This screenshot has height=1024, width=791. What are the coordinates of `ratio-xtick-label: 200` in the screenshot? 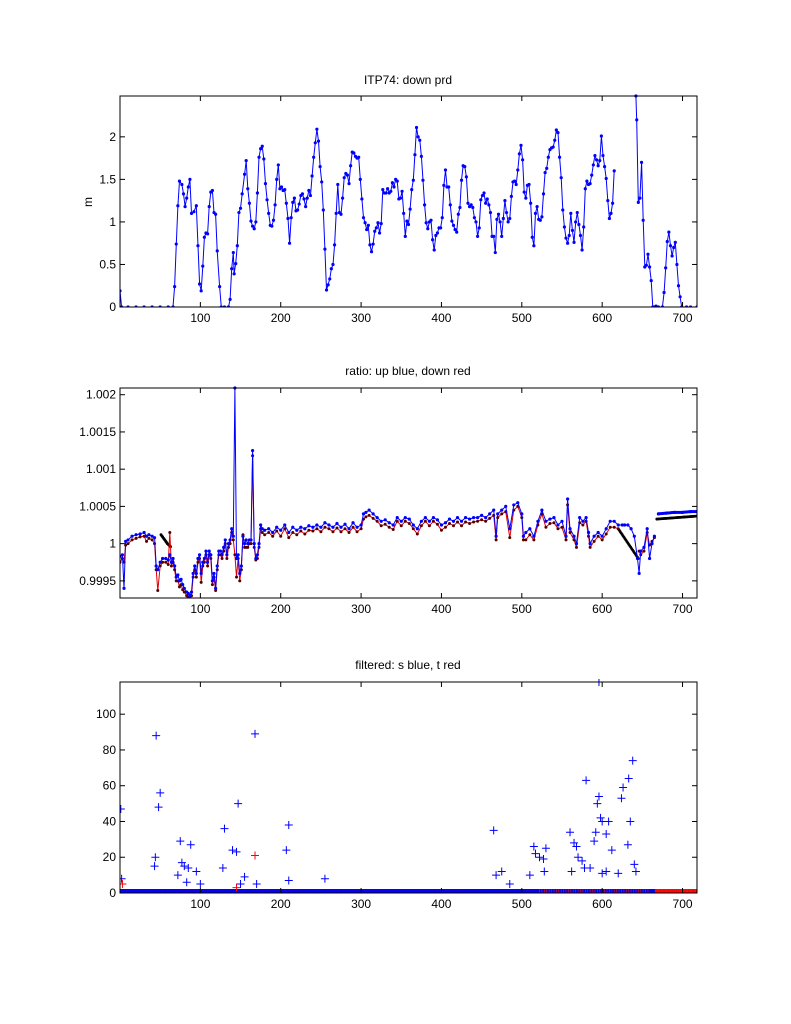 It's located at (281, 609).